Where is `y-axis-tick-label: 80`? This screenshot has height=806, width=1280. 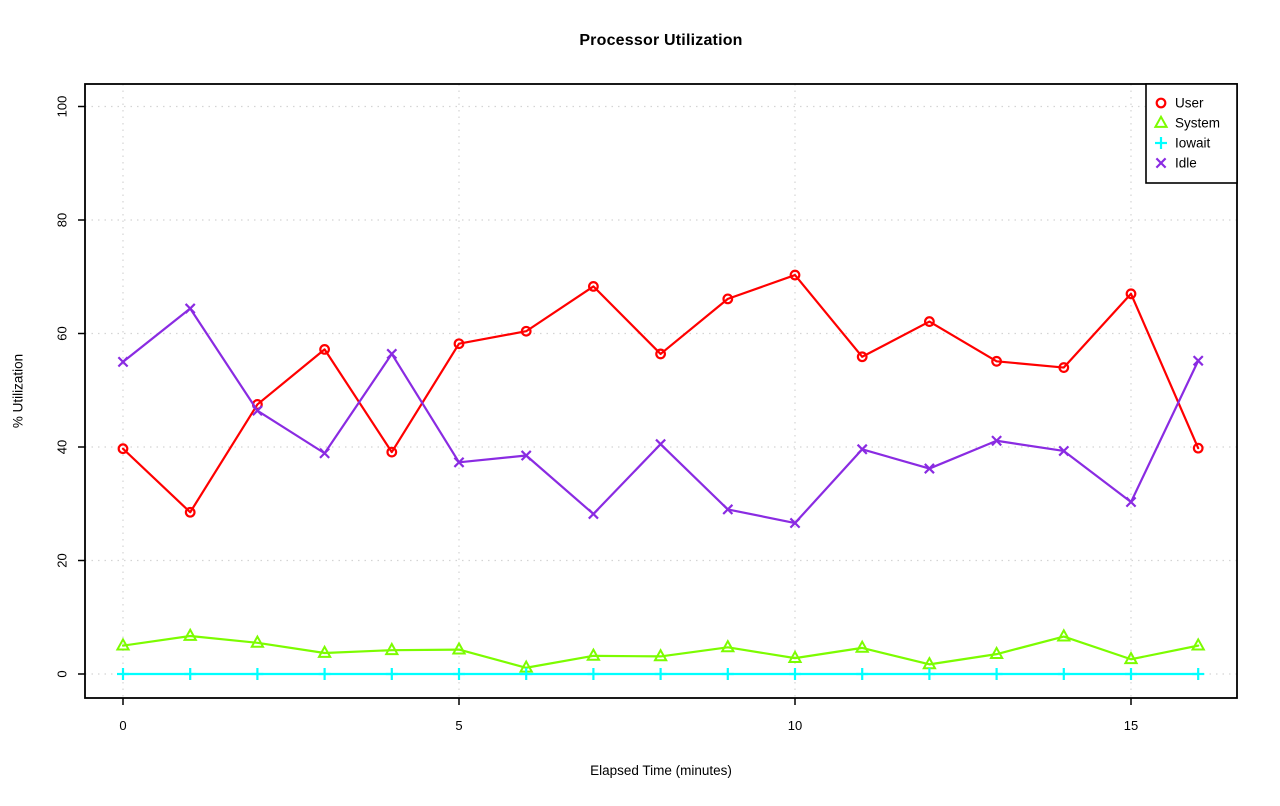 y-axis-tick-label: 80 is located at coordinates (62, 220).